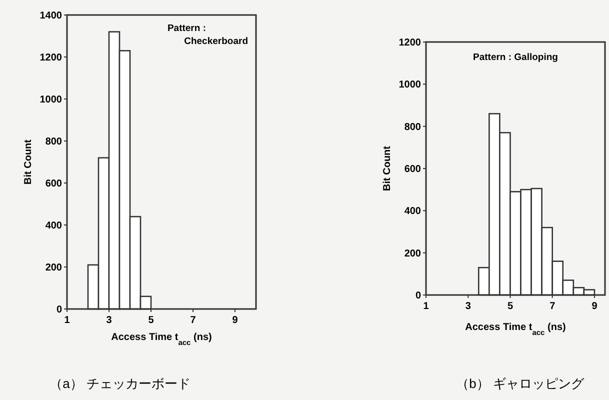 The image size is (609, 400). Describe the element at coordinates (515, 57) in the screenshot. I see `annotation: Pattern : Galloping` at that location.